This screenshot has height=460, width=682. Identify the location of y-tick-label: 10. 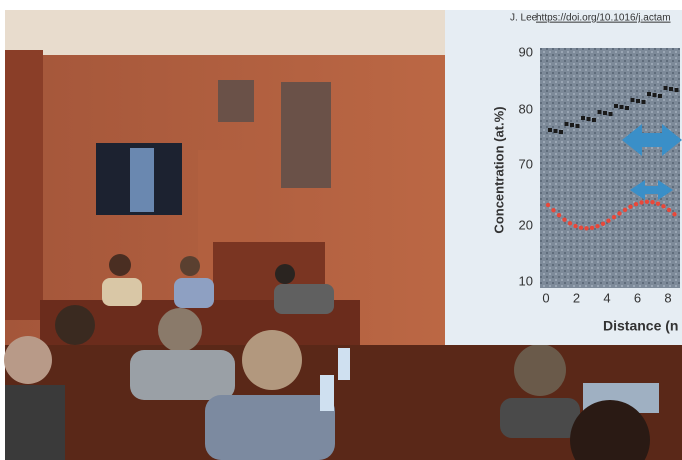
(526, 280).